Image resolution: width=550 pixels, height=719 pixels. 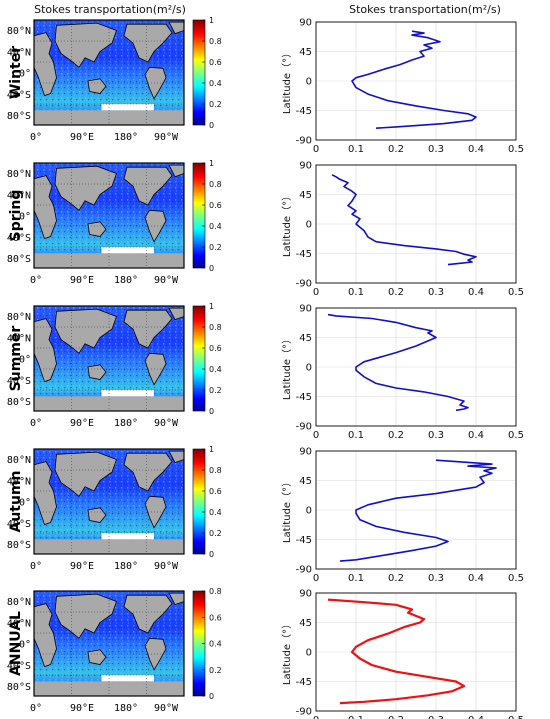 What do you see at coordinates (19, 666) in the screenshot?
I see `map-lat-tick: 40°S` at bounding box center [19, 666].